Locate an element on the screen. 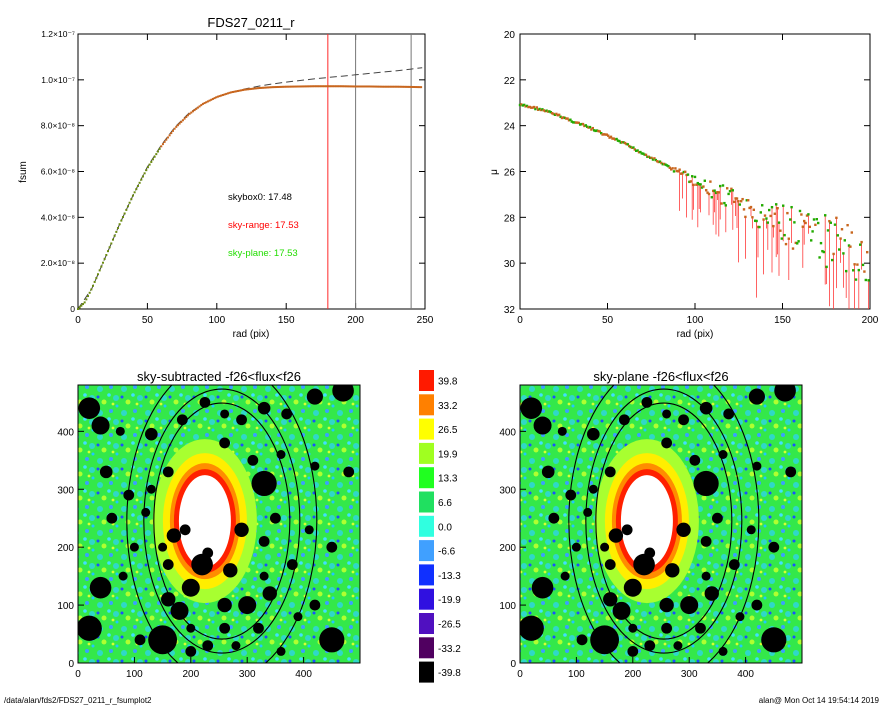  mu-ytick-label: 28 is located at coordinates (510, 218).